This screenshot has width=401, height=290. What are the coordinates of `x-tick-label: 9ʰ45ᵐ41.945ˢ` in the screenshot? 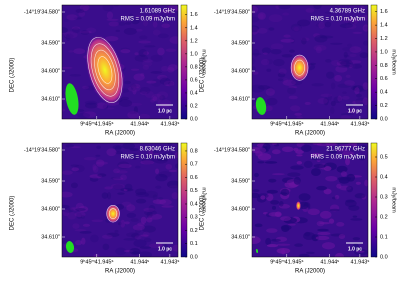 It's located at (96, 261).